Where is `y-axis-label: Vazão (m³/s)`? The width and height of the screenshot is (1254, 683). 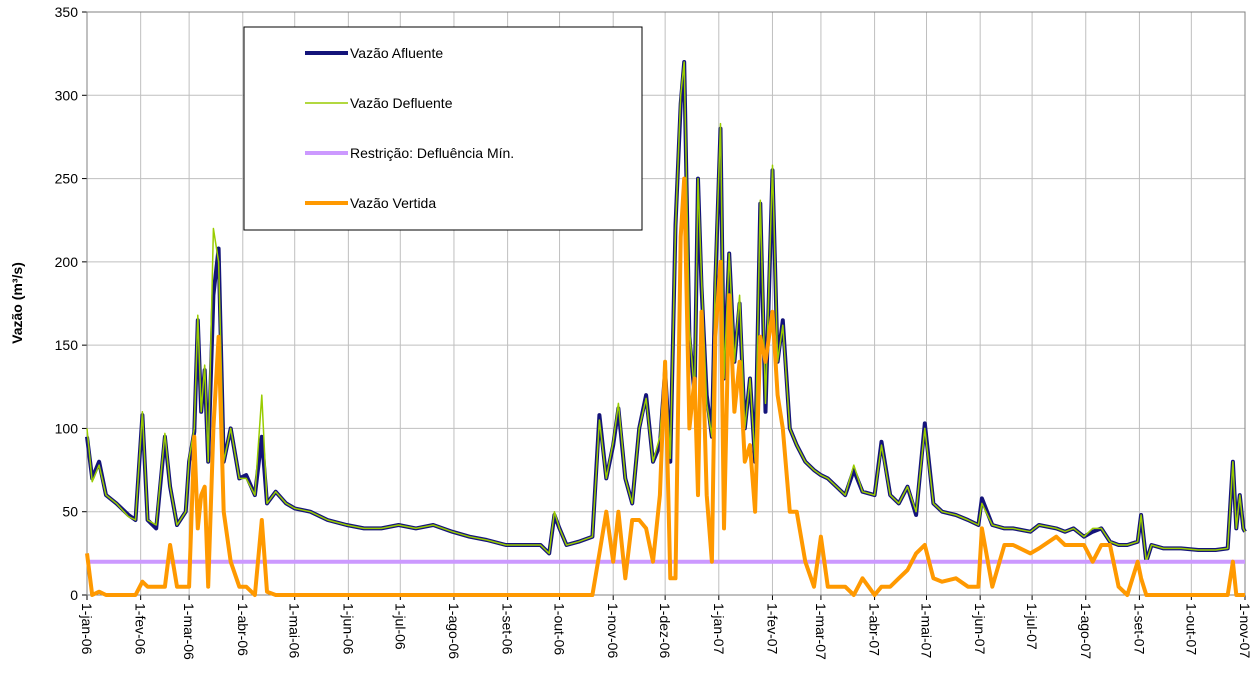 y-axis-label: Vazão (m³/s) is located at coordinates (17, 303).